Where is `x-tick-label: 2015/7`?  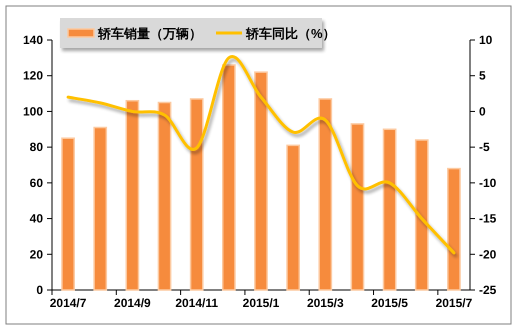
x-tick-label: 2015/7 is located at coordinates (454, 303).